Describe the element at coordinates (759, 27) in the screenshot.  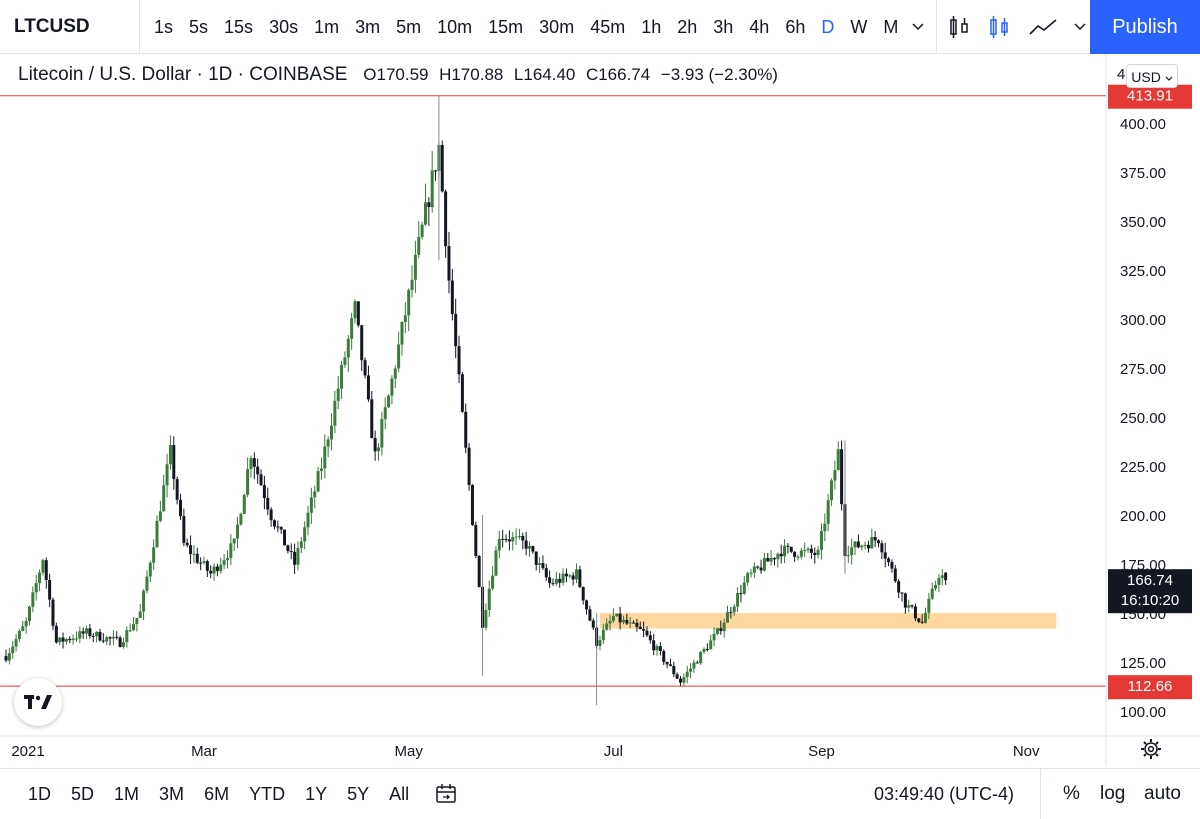
I see `interval-4h-button: 4h` at that location.